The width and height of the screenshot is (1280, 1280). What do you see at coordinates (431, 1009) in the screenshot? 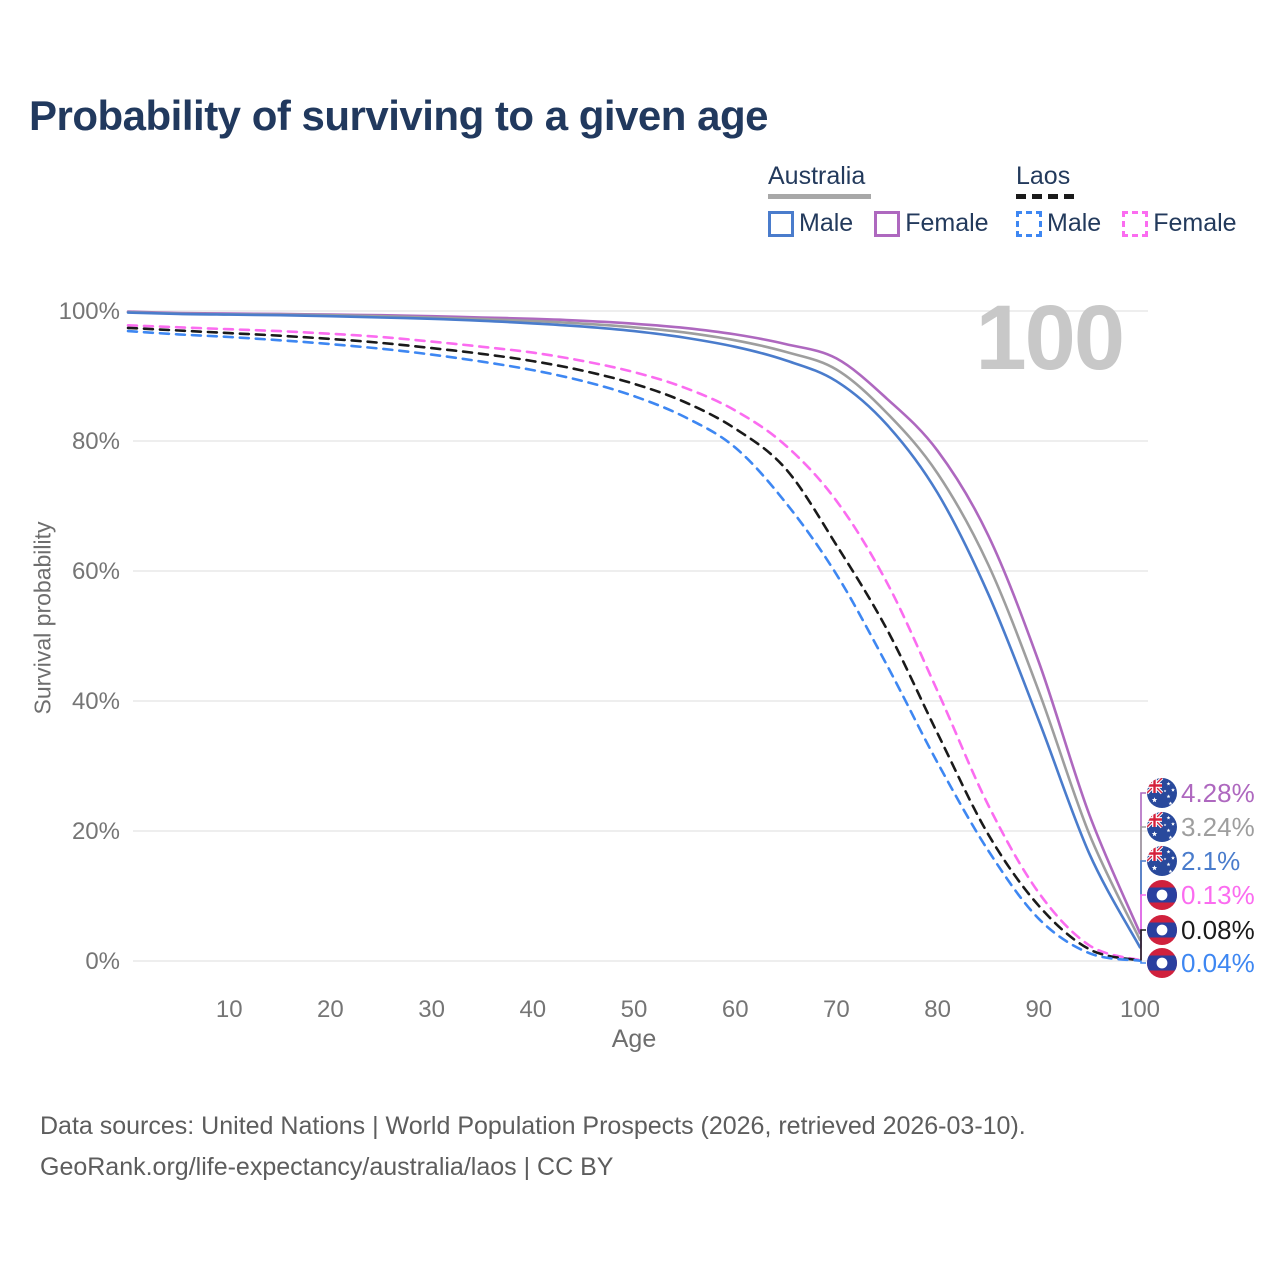
I see `x-tick-label: 30` at bounding box center [431, 1009].